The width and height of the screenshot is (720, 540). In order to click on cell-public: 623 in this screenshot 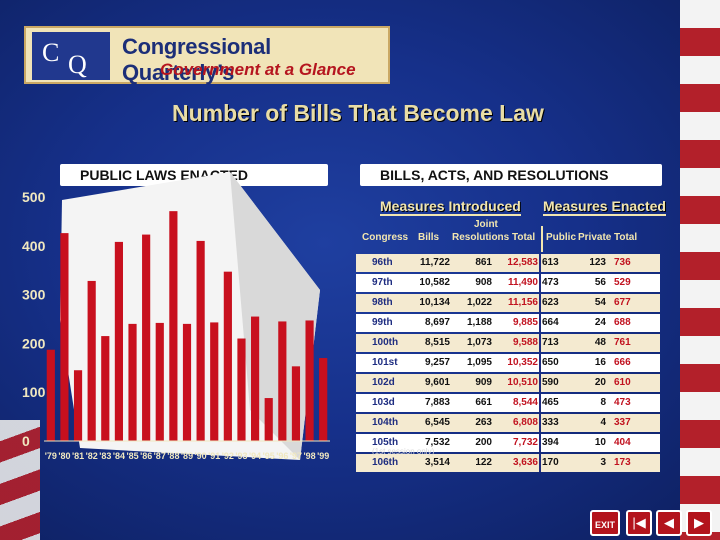, I will do `click(550, 302)`.